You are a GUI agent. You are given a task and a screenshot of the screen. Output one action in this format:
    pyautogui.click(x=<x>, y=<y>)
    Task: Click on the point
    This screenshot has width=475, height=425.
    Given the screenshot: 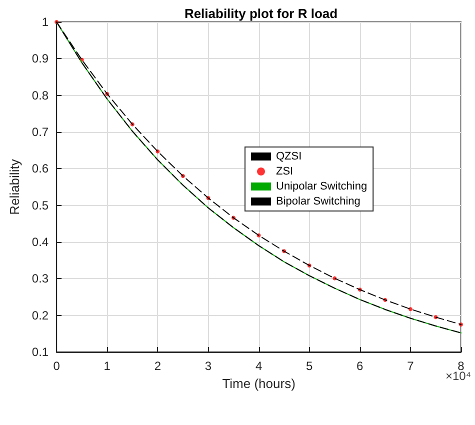 What is the action you would take?
    pyautogui.click(x=410, y=309)
    